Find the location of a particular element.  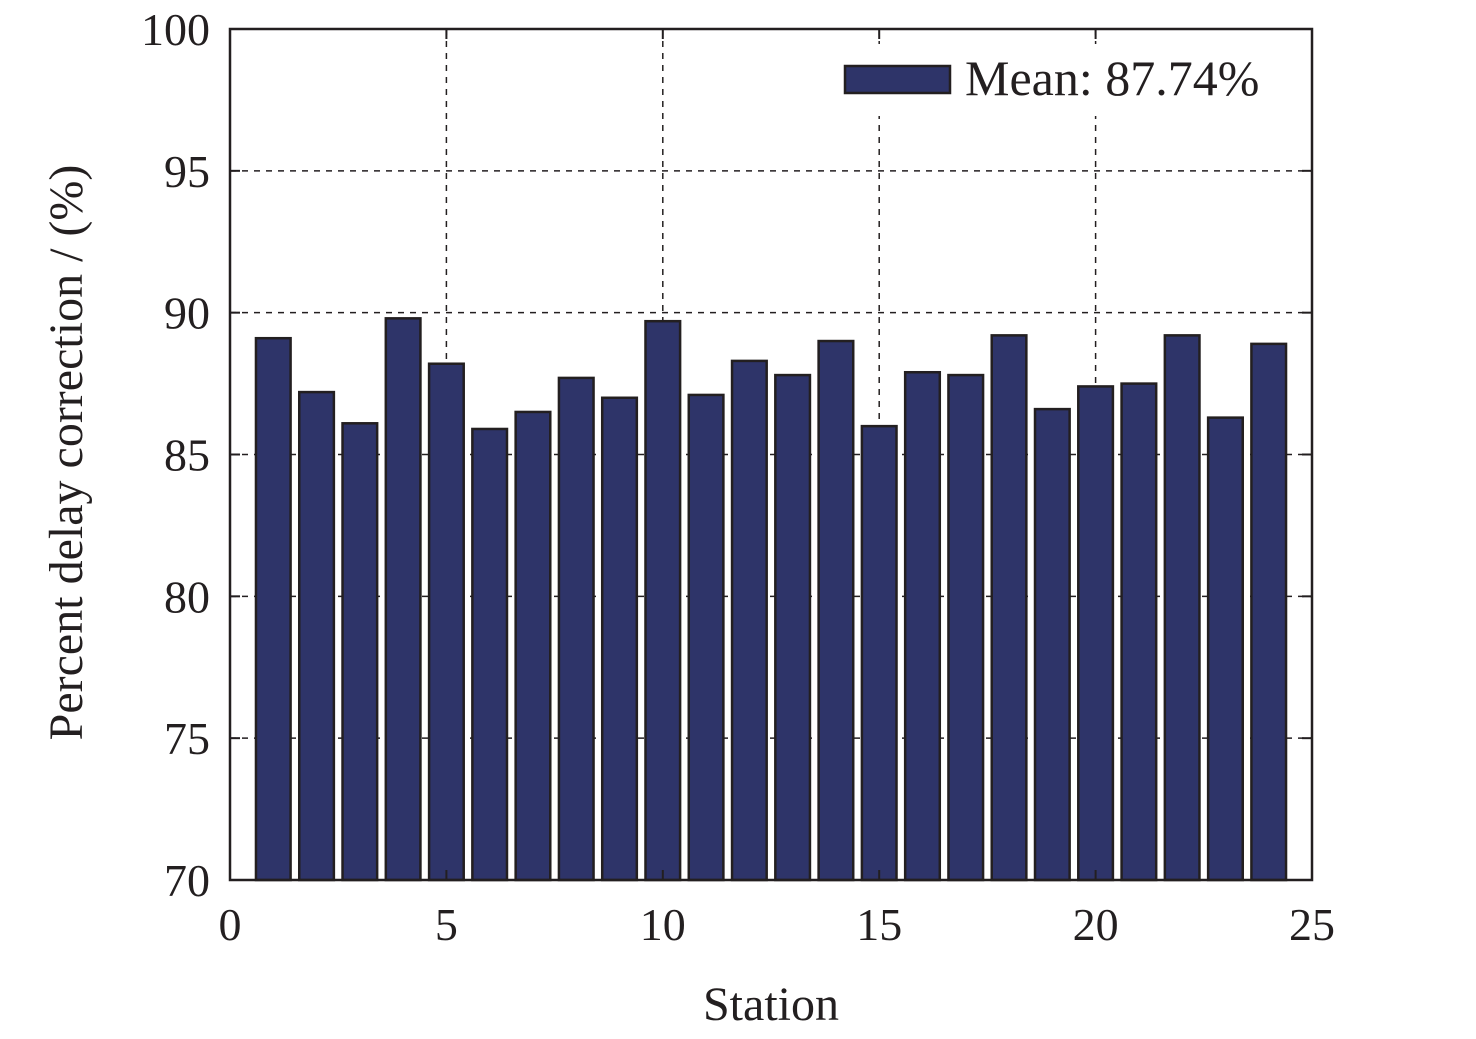

x-tick-label: 20 is located at coordinates (1096, 924).